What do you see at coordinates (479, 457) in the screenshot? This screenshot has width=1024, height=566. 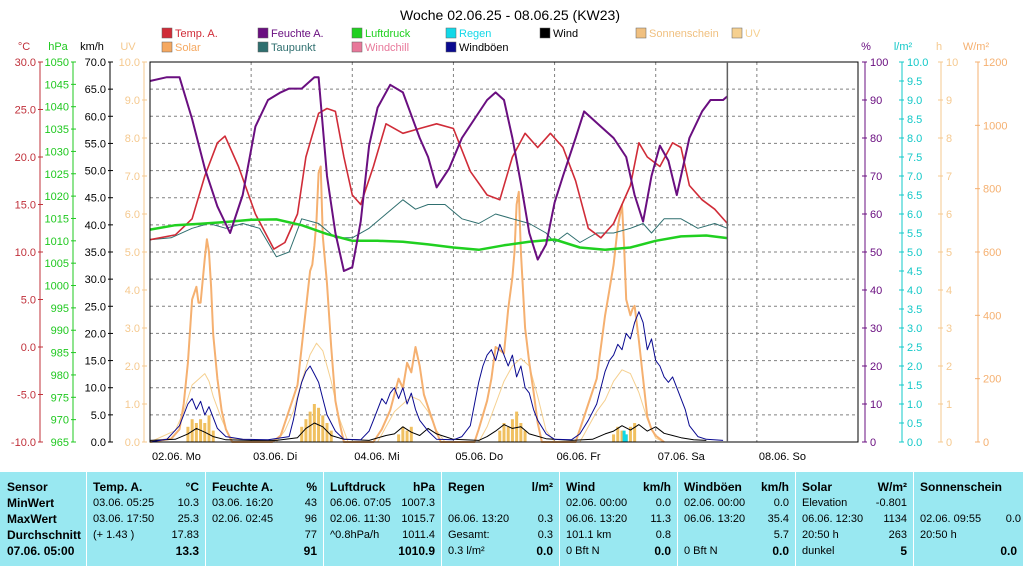 I see `day-label: 05.06. Do` at bounding box center [479, 457].